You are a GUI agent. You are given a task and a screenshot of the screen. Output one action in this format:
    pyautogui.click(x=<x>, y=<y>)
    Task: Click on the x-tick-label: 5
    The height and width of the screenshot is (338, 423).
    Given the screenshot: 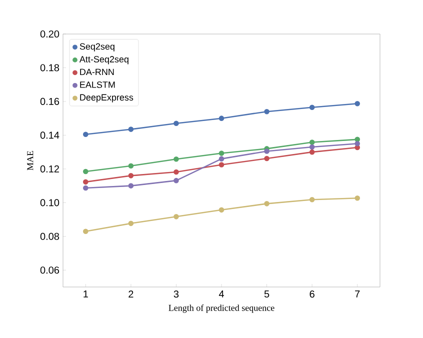 What is the action you would take?
    pyautogui.click(x=267, y=294)
    